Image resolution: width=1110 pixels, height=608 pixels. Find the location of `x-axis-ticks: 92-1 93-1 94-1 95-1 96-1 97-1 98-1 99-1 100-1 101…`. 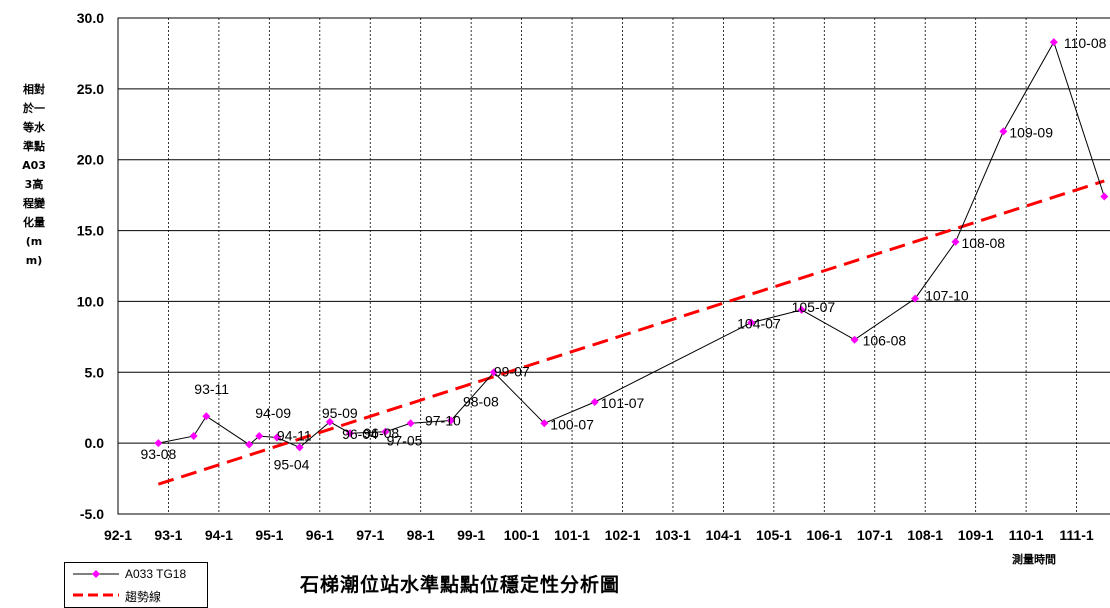

x-axis-ticks: 92-1 93-1 94-1 95-1 96-1 97-1 98-1 99-1 100-1 101… is located at coordinates (607, 535).